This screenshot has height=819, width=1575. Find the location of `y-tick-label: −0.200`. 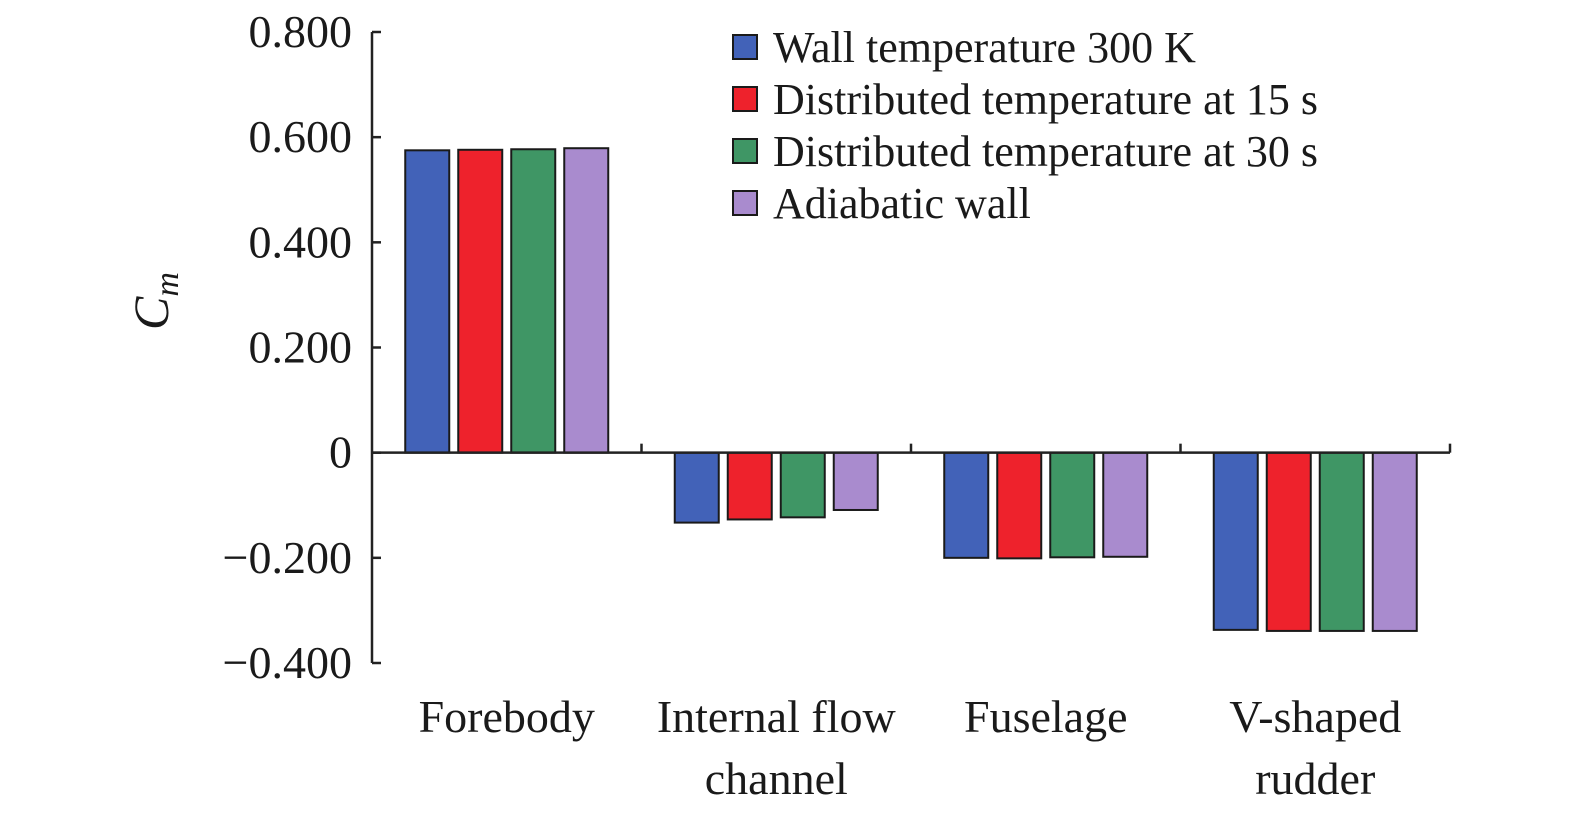

y-tick-label: −0.200 is located at coordinates (287, 557).